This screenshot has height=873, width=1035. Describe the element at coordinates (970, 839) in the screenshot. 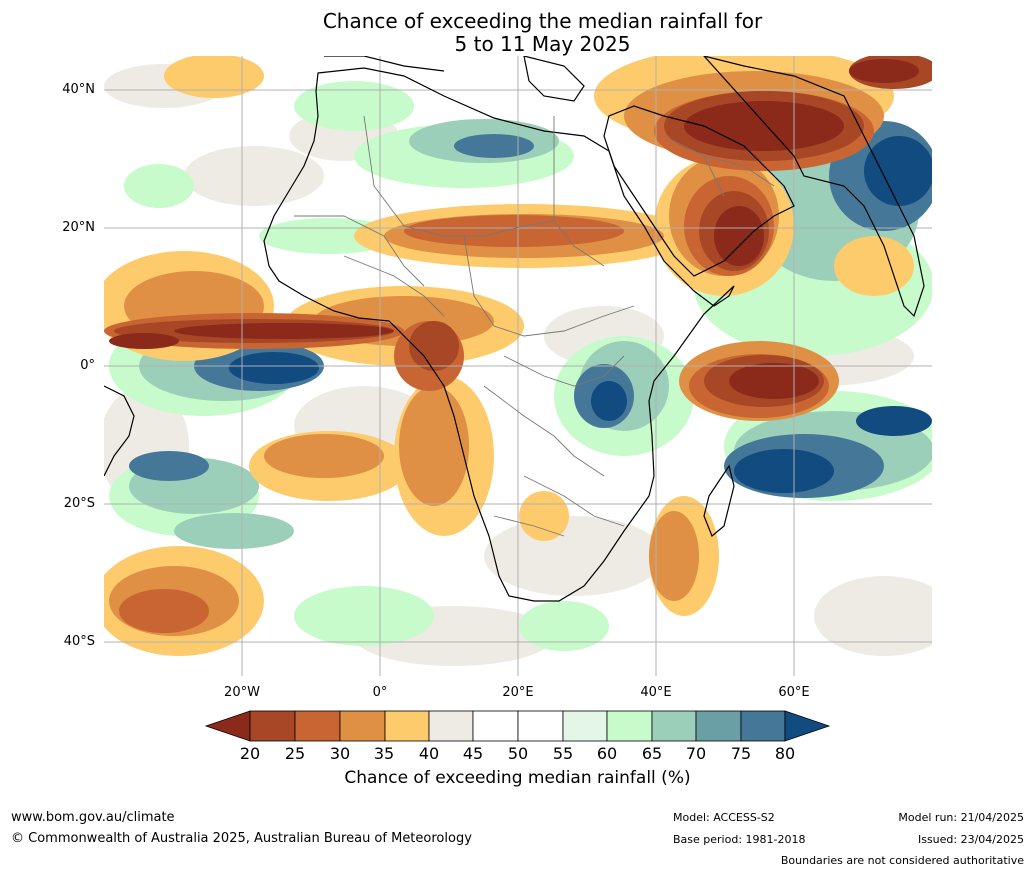

I see `issued-text: Issued: 23/04/2025` at that location.